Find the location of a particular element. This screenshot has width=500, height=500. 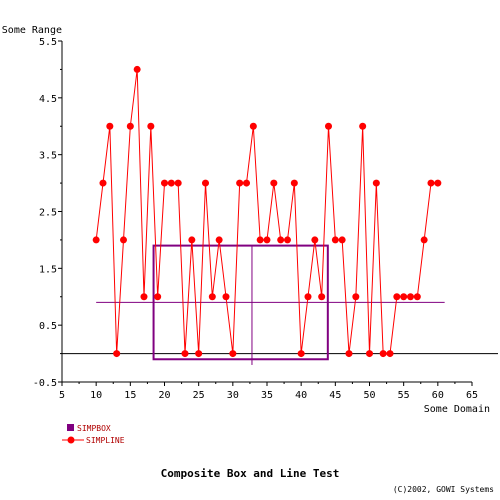

legend: SIMPBOX SIMPLINE is located at coordinates (93, 434).